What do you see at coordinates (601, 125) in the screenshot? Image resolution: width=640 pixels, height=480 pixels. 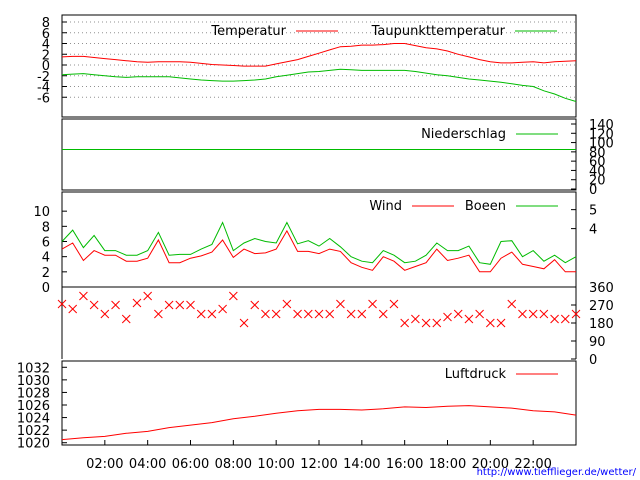 I see `y2-tick-label: 140` at bounding box center [601, 125].